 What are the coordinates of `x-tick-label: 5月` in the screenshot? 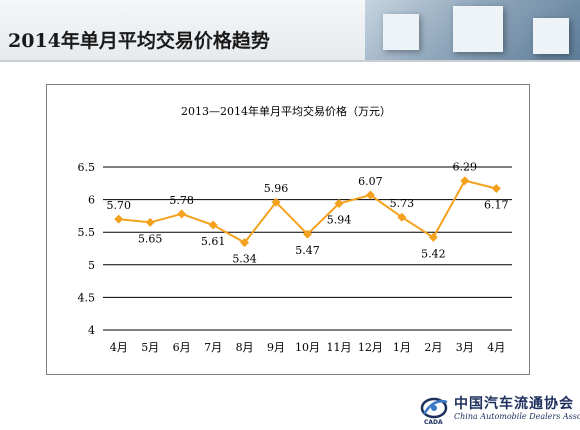 It's located at (150, 347).